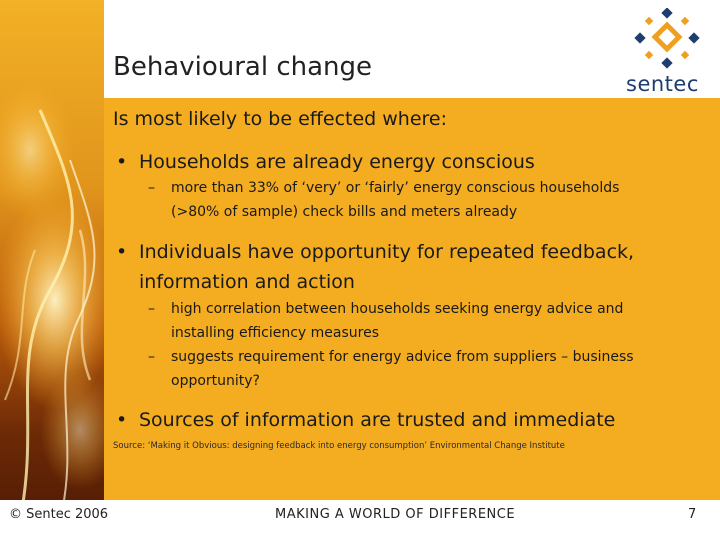  Describe the element at coordinates (280, 119) in the screenshot. I see `intro-text: Is most likely to be effected where:` at that location.